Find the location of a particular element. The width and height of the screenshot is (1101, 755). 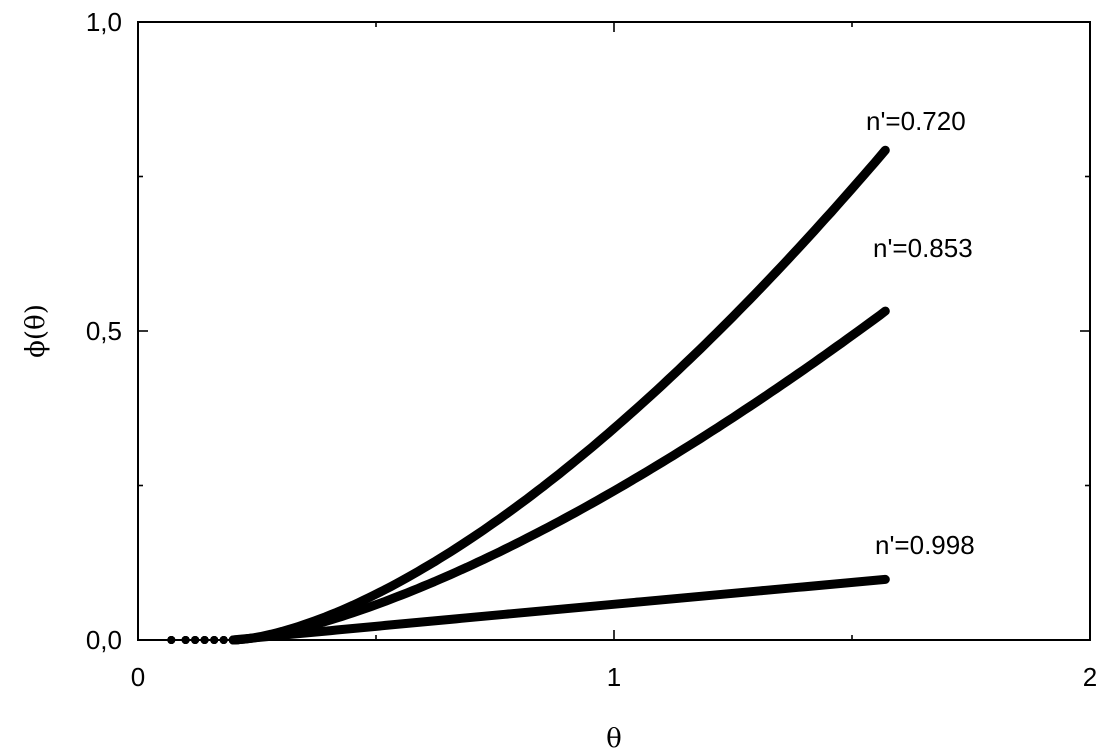

x-tick-label: 0 is located at coordinates (138, 677).